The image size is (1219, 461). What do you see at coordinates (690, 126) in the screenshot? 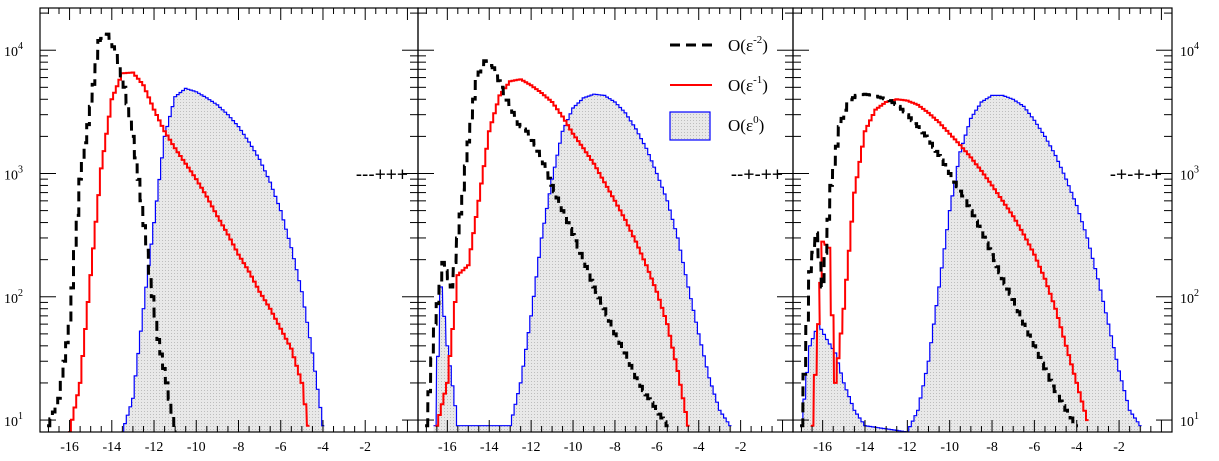
I see `legend-swatch` at bounding box center [690, 126].